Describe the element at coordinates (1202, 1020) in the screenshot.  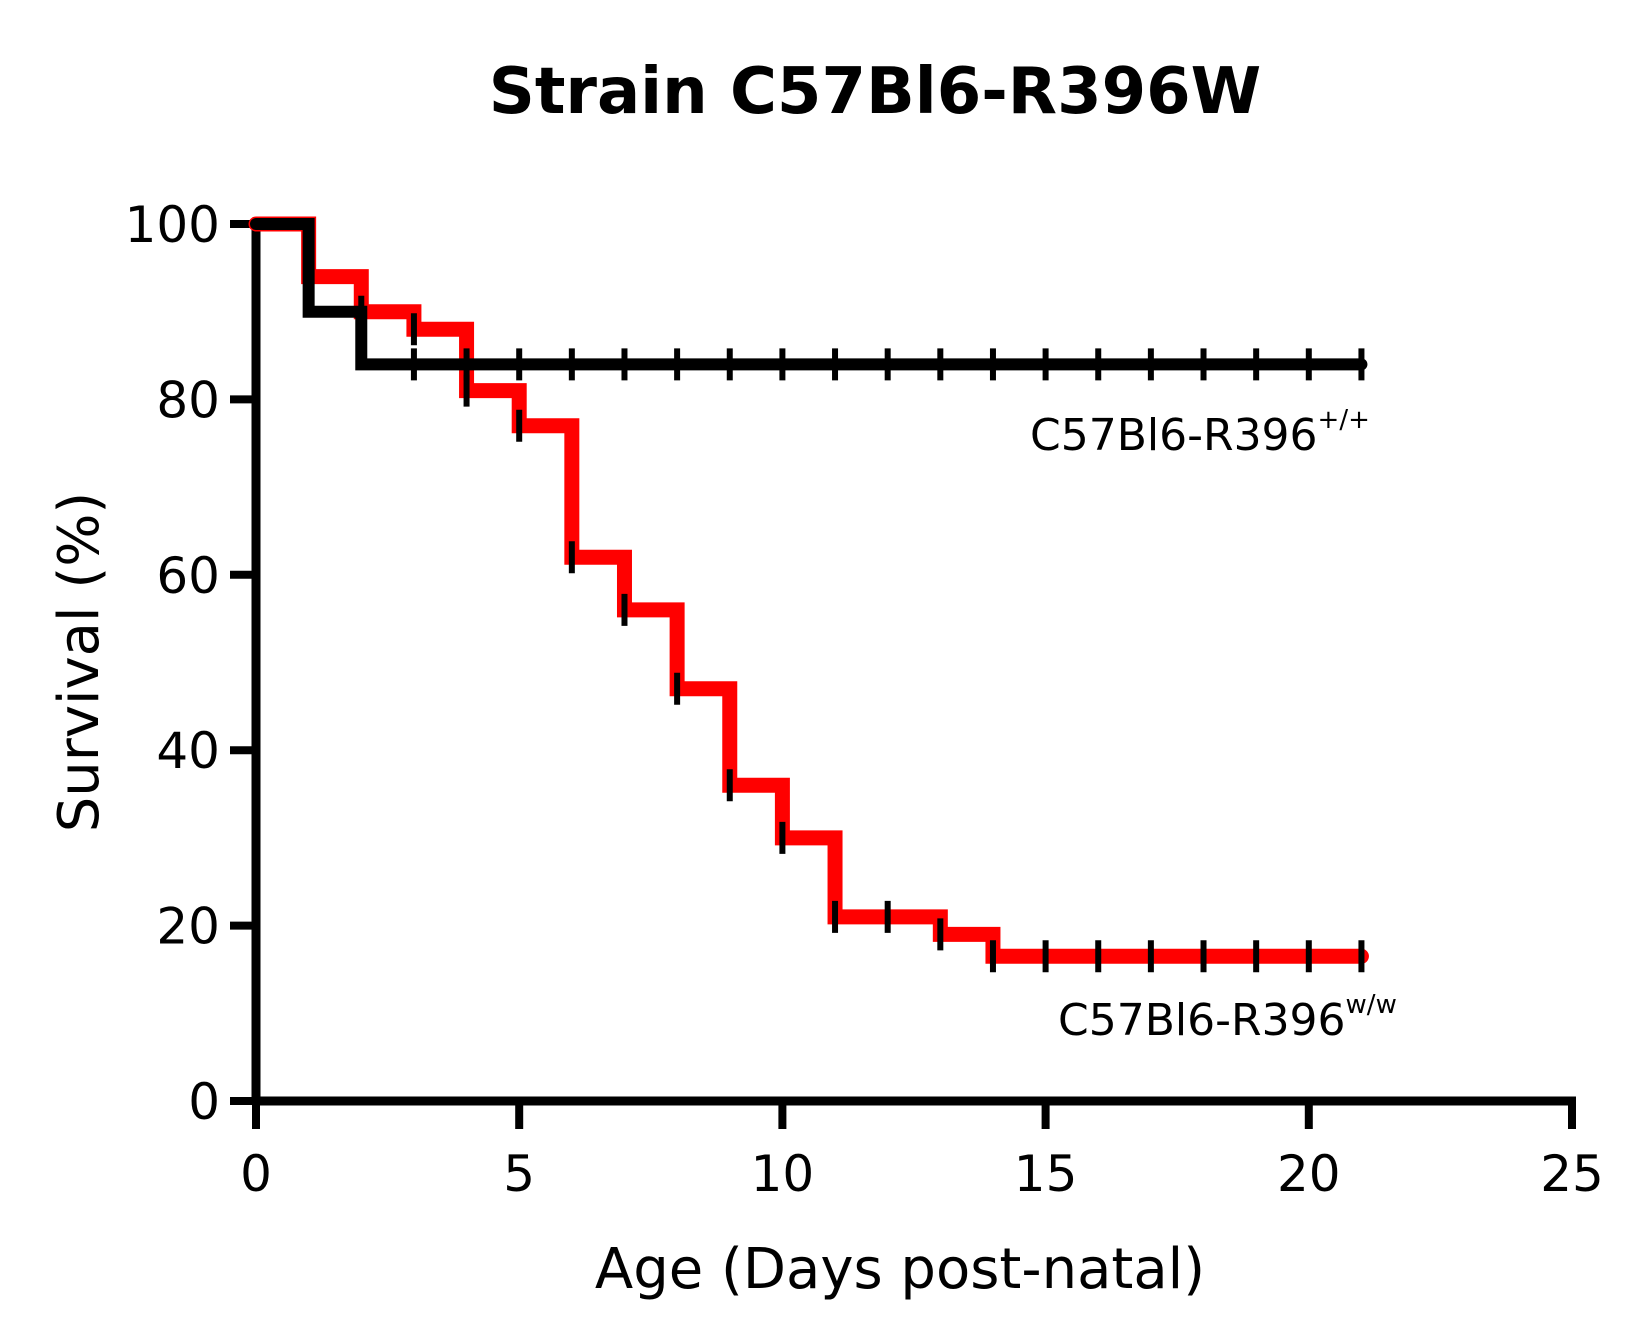
I see `series-label-mutant-base: C57Bl6-R396` at that location.